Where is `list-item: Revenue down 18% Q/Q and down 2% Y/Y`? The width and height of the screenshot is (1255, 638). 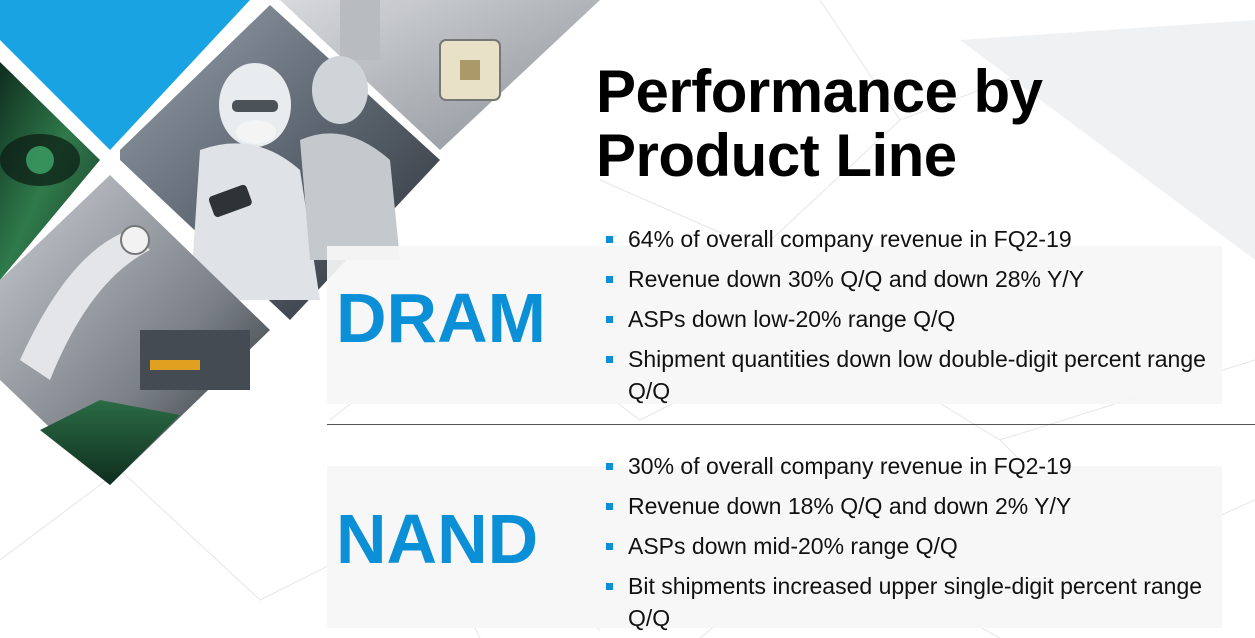 list-item: Revenue down 18% Q/Q and down 2% Y/Y is located at coordinates (926, 506).